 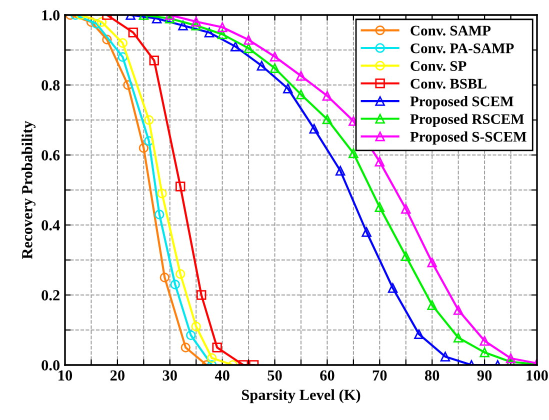 I want to click on y-tick-label: 0.4, so click(x=51, y=225).